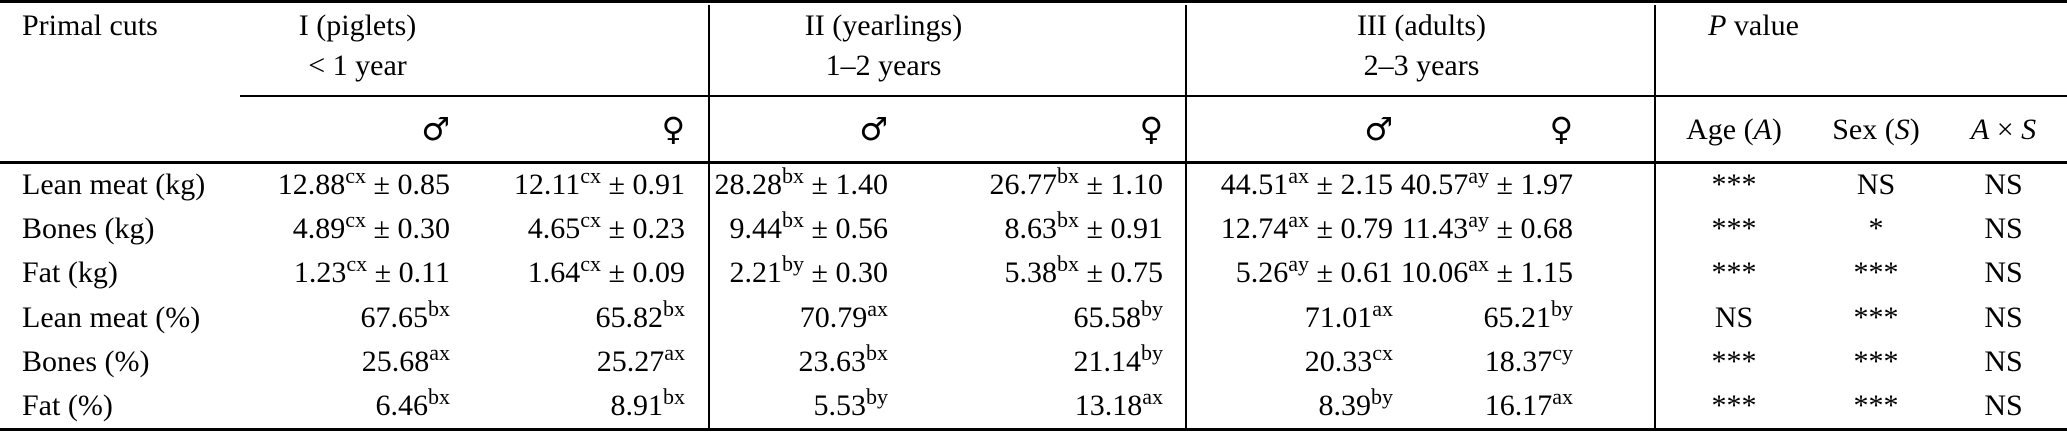 The height and width of the screenshot is (439, 2067). What do you see at coordinates (1734, 129) in the screenshot?
I see `pheader-age: Age (A)` at bounding box center [1734, 129].